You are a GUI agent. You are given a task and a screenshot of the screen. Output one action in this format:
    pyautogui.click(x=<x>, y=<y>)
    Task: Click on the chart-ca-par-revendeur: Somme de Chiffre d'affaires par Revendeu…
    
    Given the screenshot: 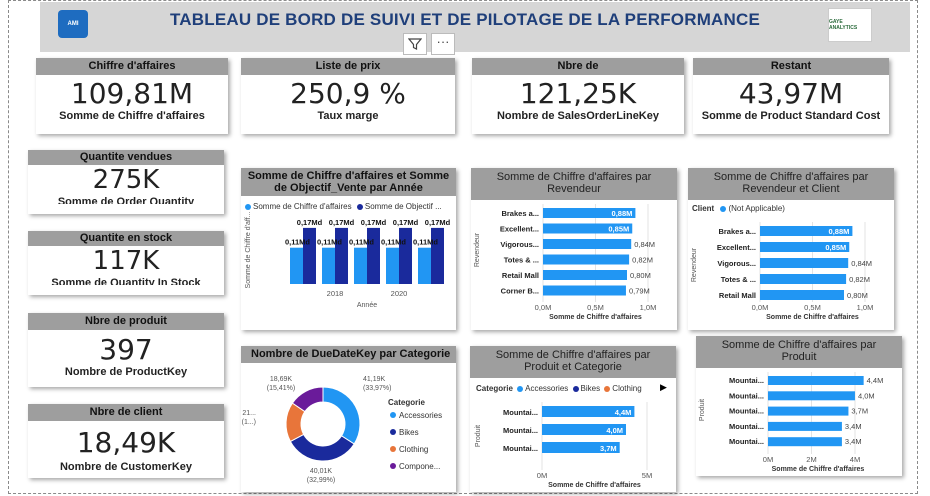 What is the action you would take?
    pyautogui.click(x=574, y=249)
    